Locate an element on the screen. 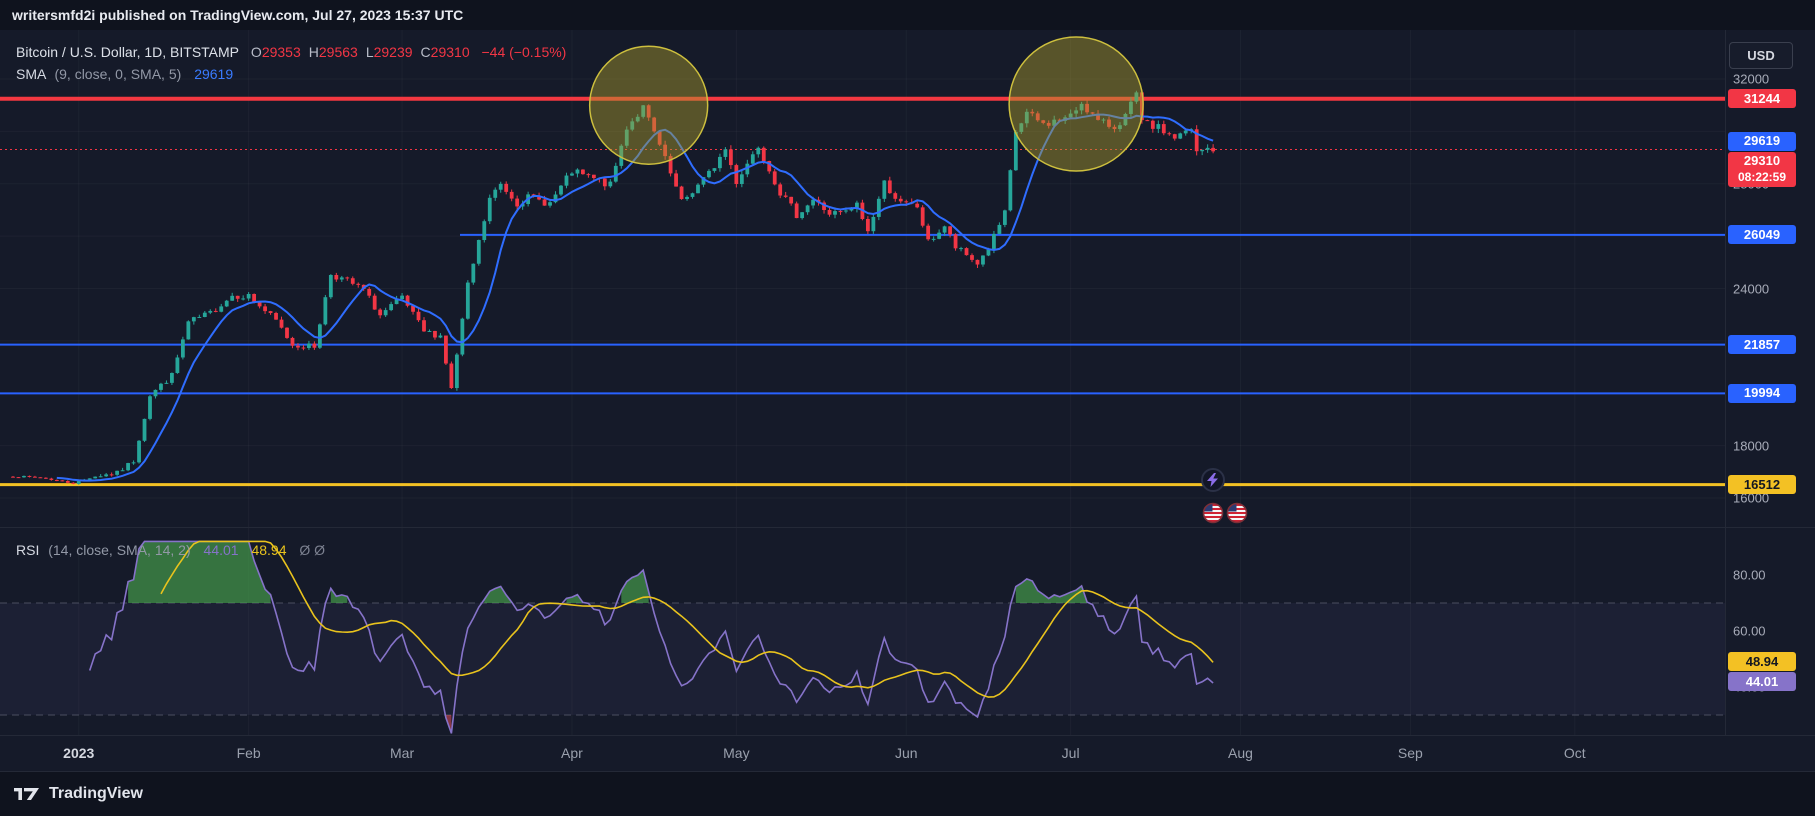 This screenshot has height=816, width=1815. rsi-band-values: Ø Ø is located at coordinates (312, 550).